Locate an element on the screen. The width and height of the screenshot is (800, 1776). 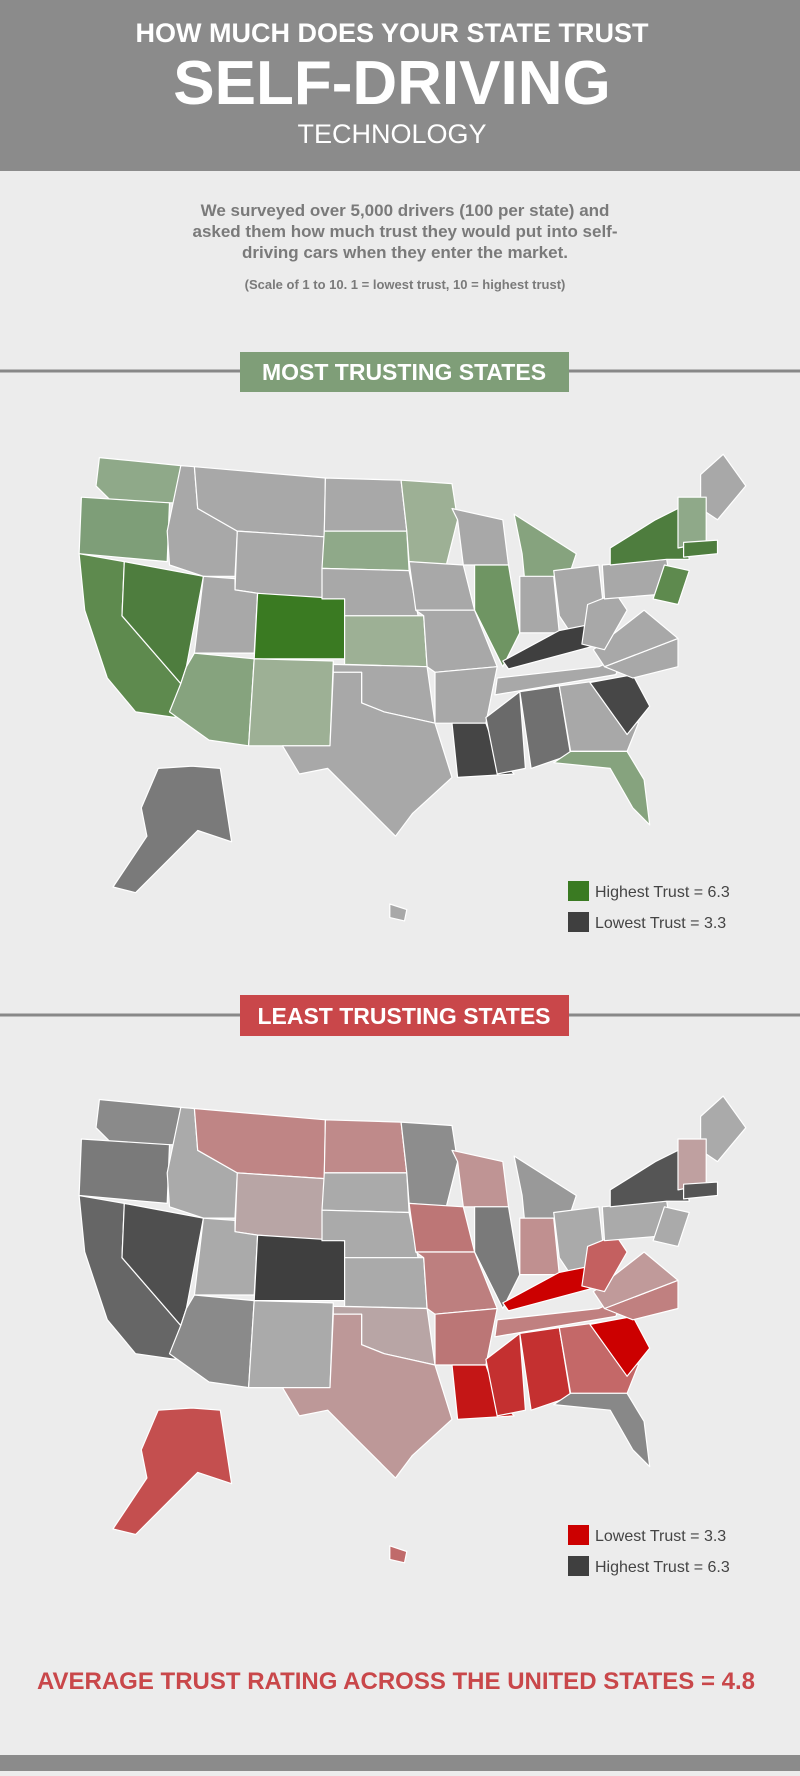
header-band is located at coordinates (400, 85).